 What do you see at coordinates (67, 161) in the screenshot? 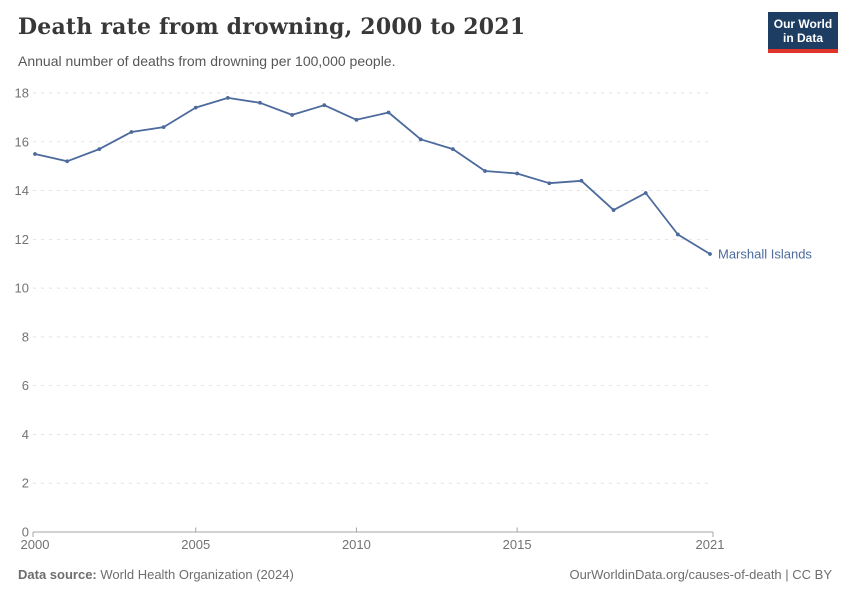
I see `data-point-2001` at bounding box center [67, 161].